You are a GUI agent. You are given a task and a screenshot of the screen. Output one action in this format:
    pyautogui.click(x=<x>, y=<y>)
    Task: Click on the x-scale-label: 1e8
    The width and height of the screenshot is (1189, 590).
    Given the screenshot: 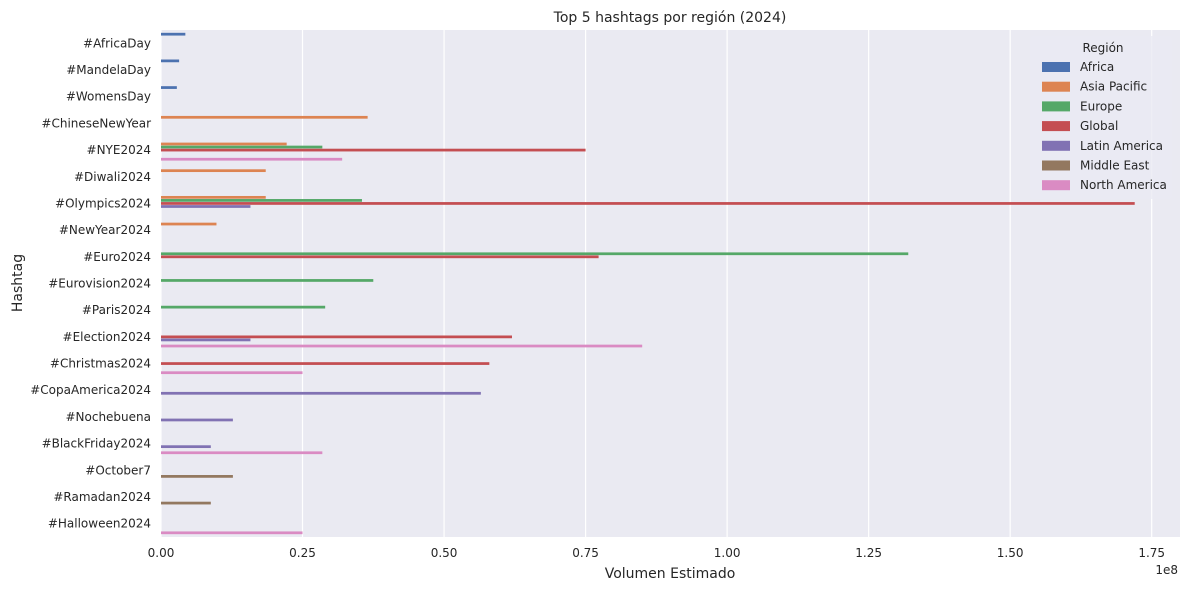 What is the action you would take?
    pyautogui.click(x=1166, y=570)
    